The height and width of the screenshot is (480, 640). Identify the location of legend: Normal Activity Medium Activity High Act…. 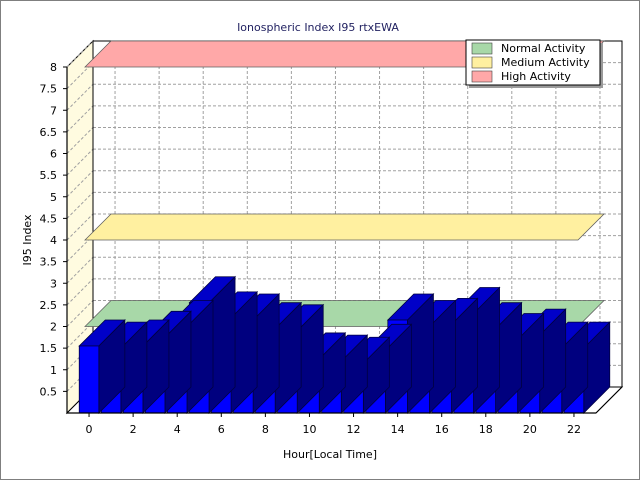
(534, 63).